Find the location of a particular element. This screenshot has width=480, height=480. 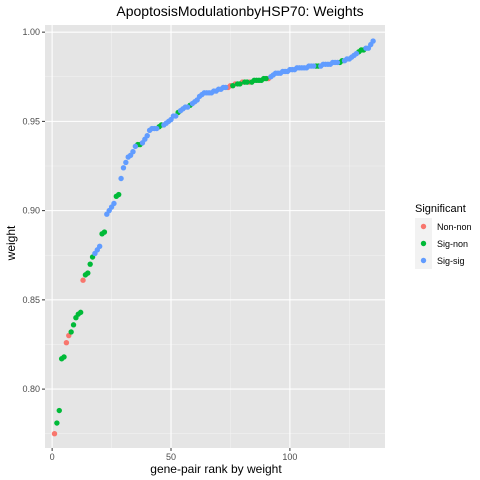

x-tick-label: 0 is located at coordinates (52, 457).